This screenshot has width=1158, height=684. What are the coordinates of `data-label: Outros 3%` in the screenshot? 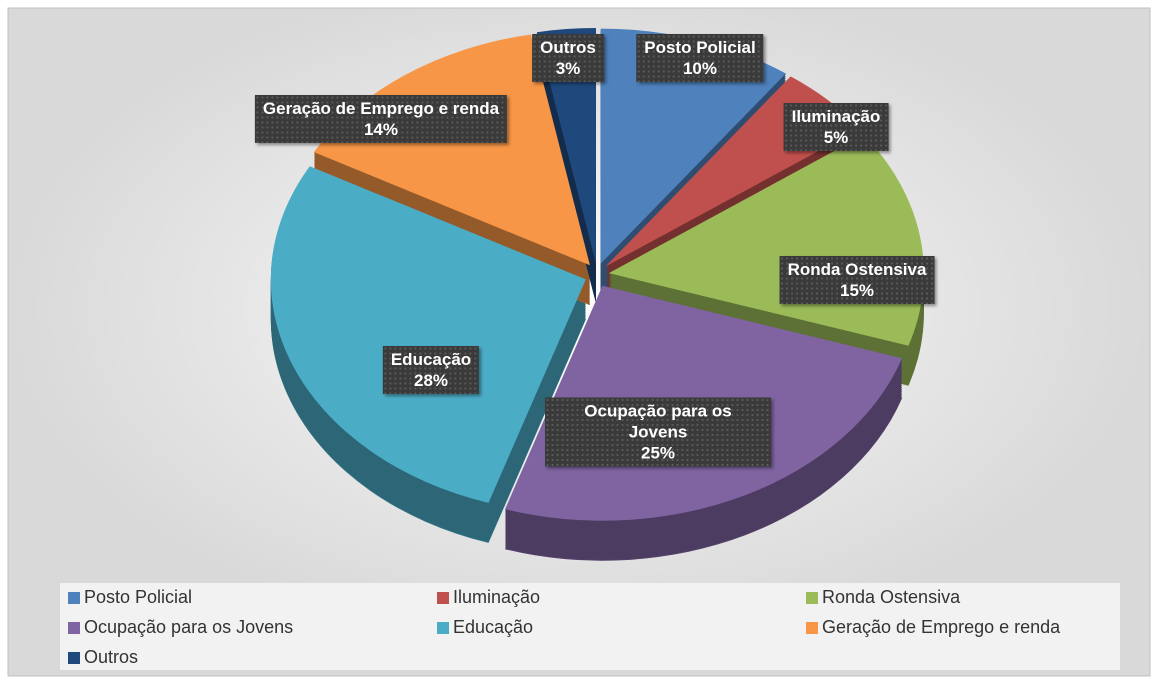 It's located at (568, 58).